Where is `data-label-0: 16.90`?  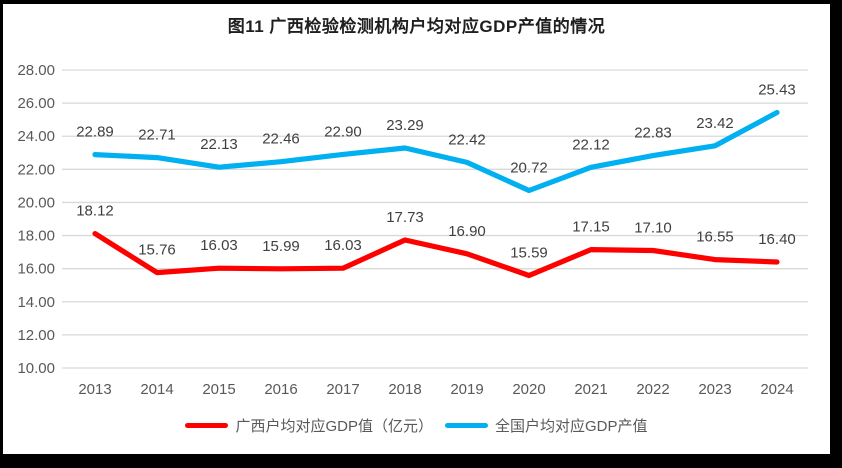 data-label-0: 16.90 is located at coordinates (467, 231).